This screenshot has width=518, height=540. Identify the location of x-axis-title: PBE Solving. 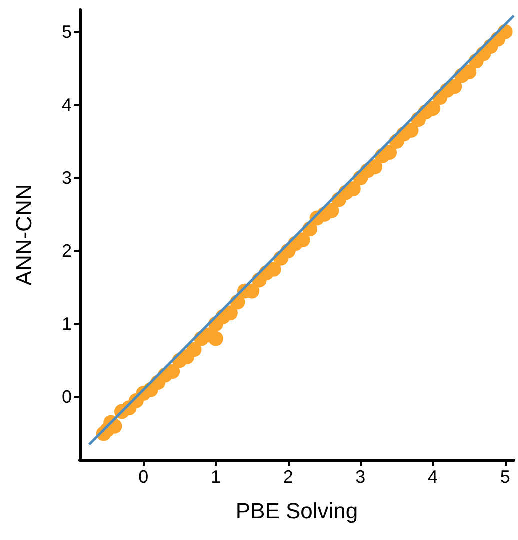
(297, 511).